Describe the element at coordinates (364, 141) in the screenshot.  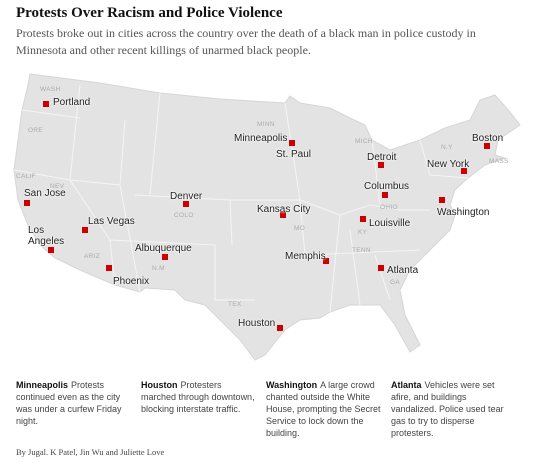
I see `state-label: MICH` at that location.